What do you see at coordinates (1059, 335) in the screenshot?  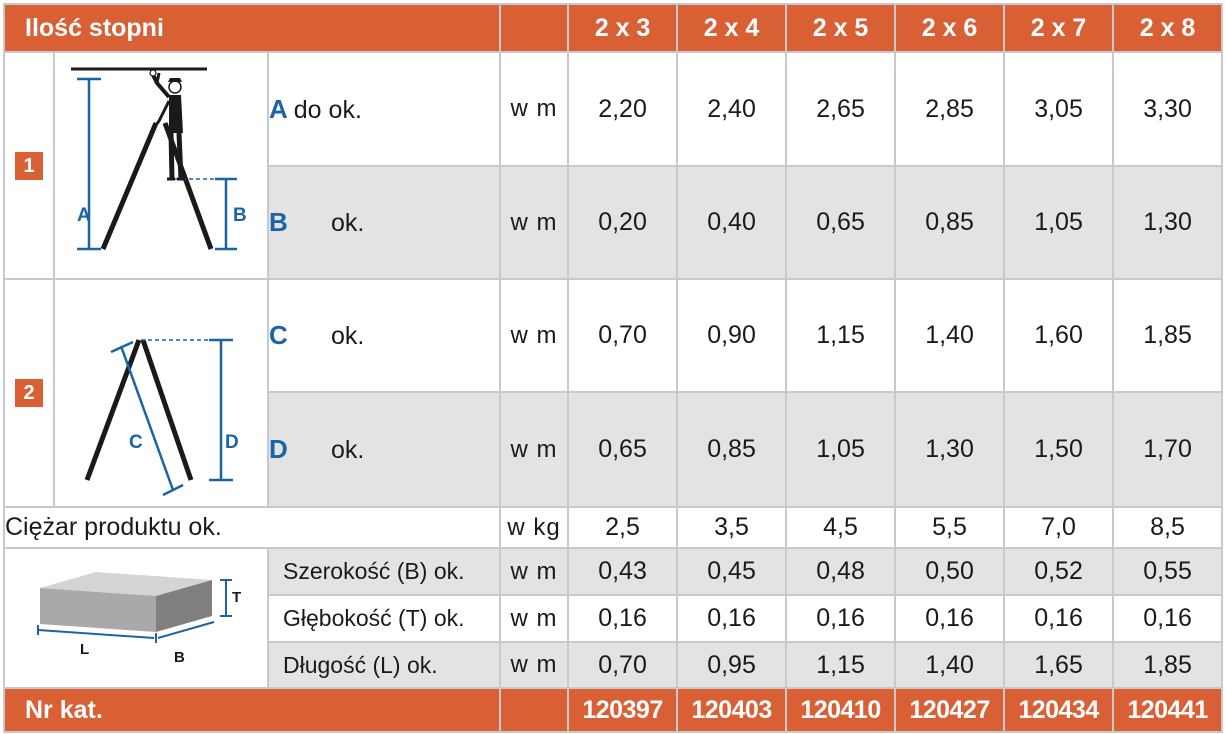 I see `value-cell: 1,60` at bounding box center [1059, 335].